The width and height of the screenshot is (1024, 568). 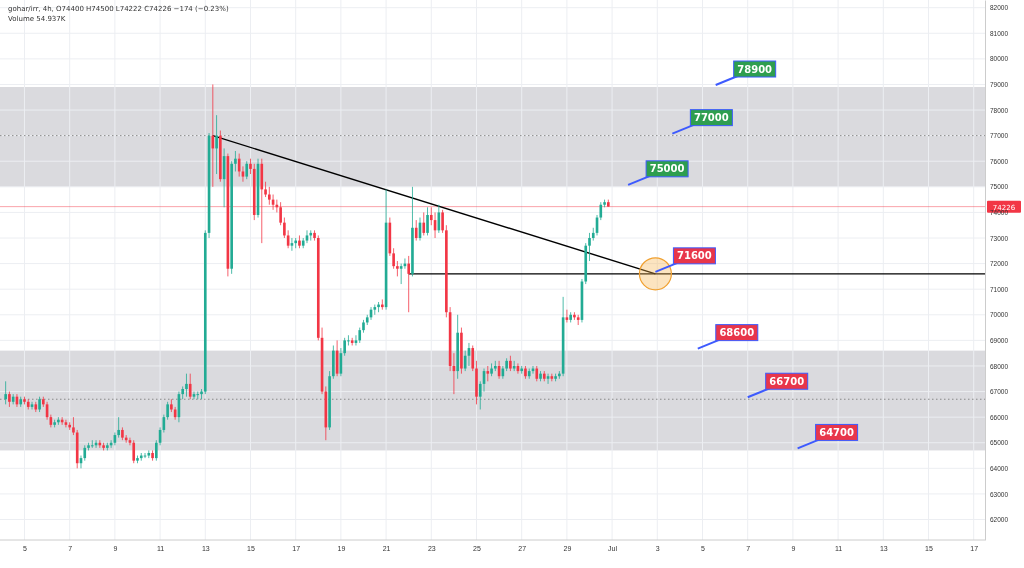 I want to click on annotation: 64700, so click(x=837, y=432).